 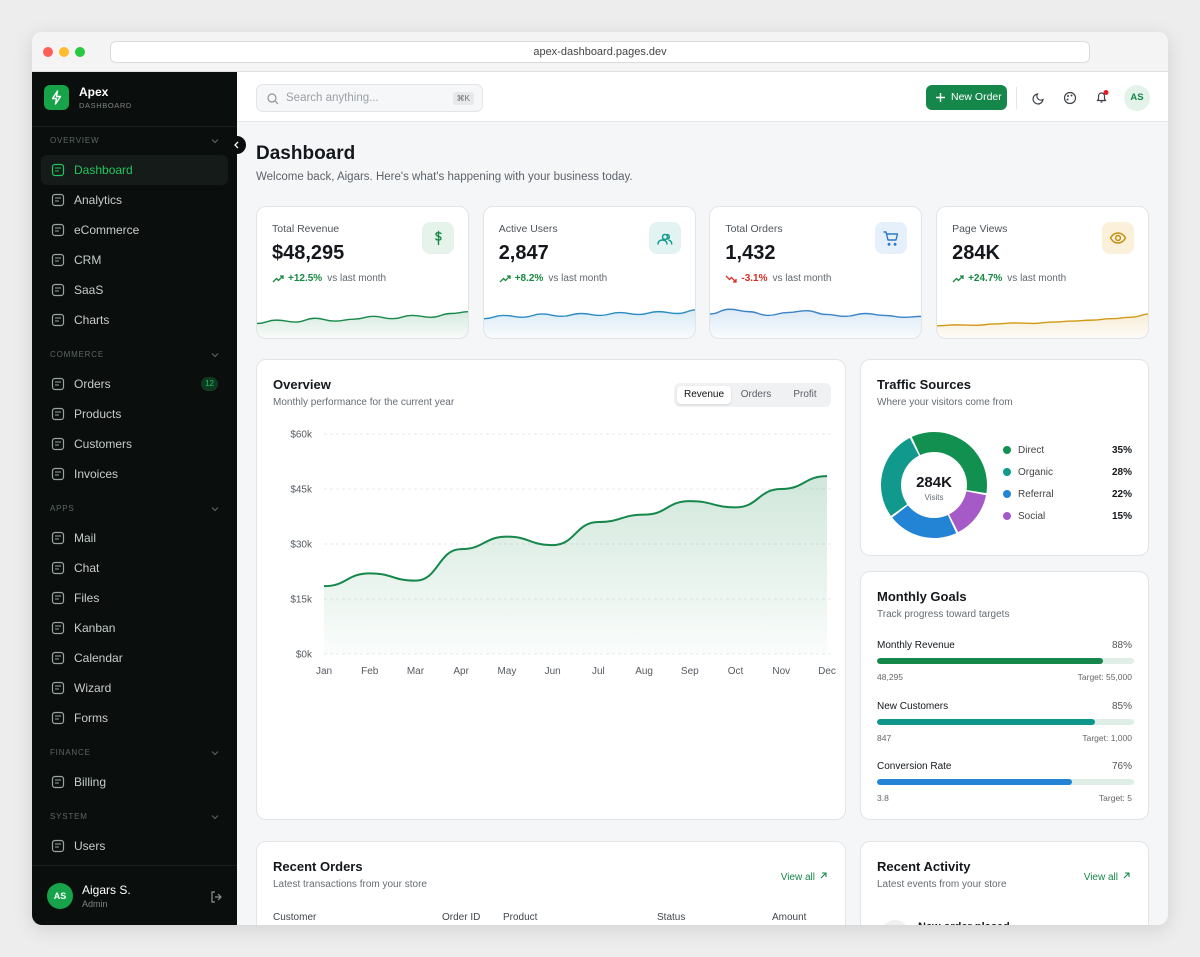 What do you see at coordinates (134, 290) in the screenshot?
I see `nav-item: SaaS` at bounding box center [134, 290].